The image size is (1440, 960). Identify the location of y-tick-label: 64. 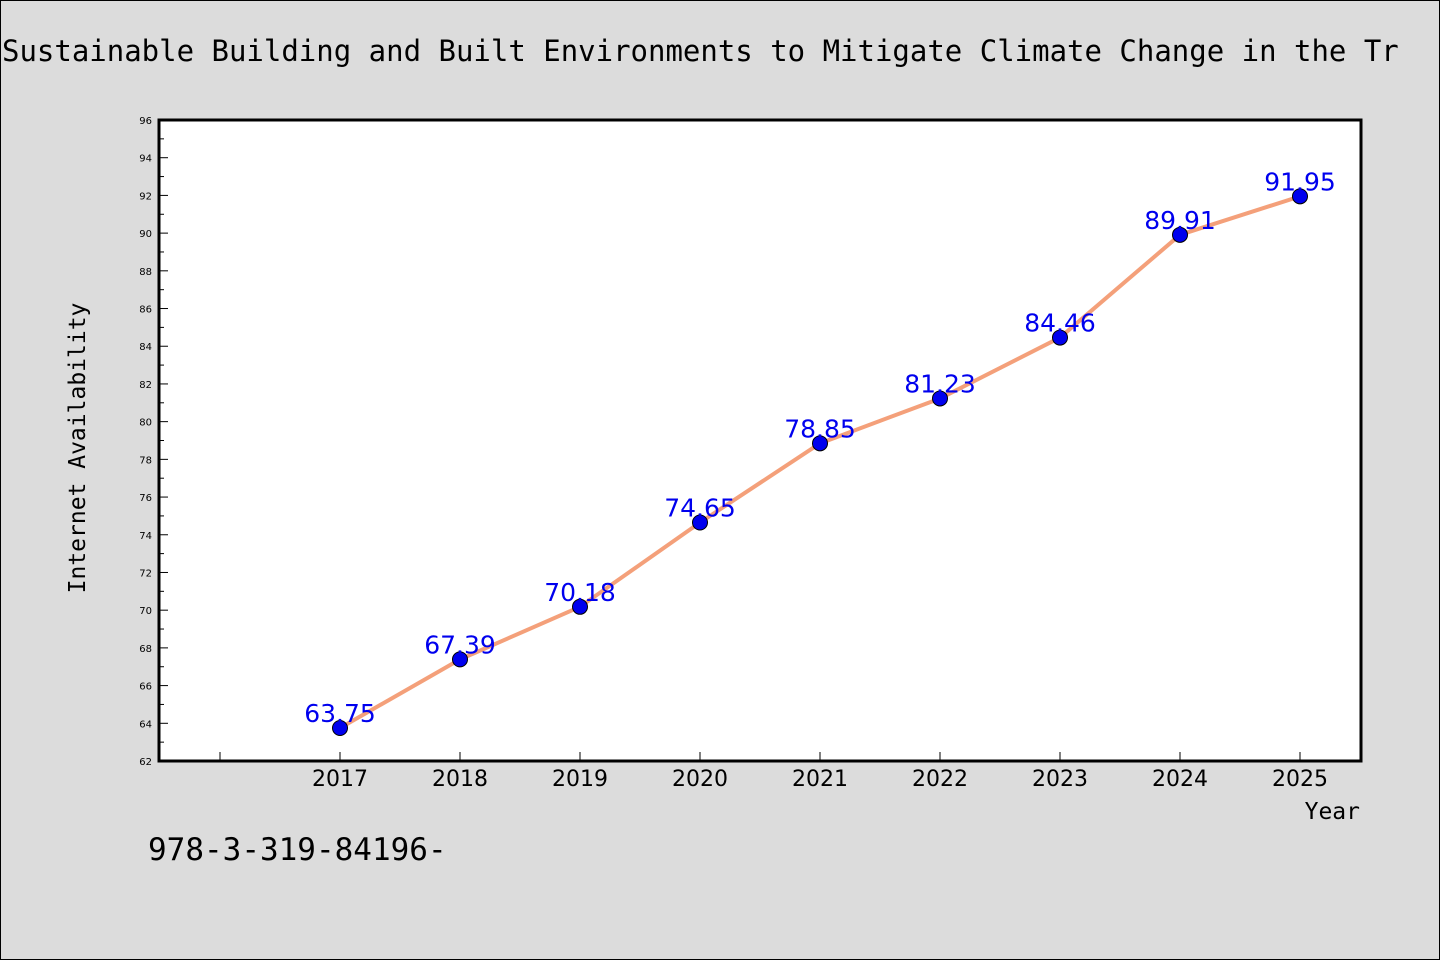
(145, 724).